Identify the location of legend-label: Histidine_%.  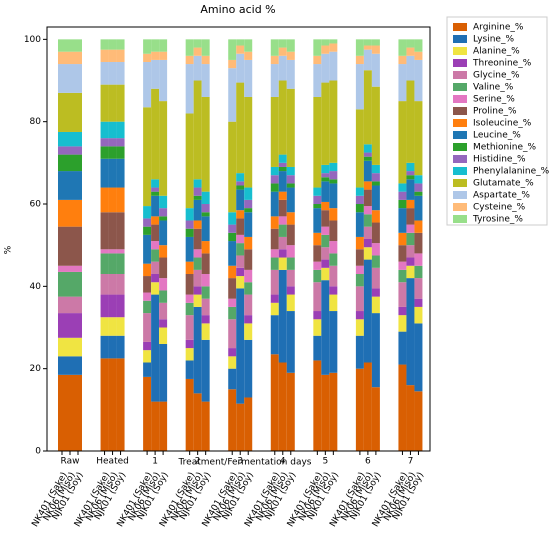
(499, 160).